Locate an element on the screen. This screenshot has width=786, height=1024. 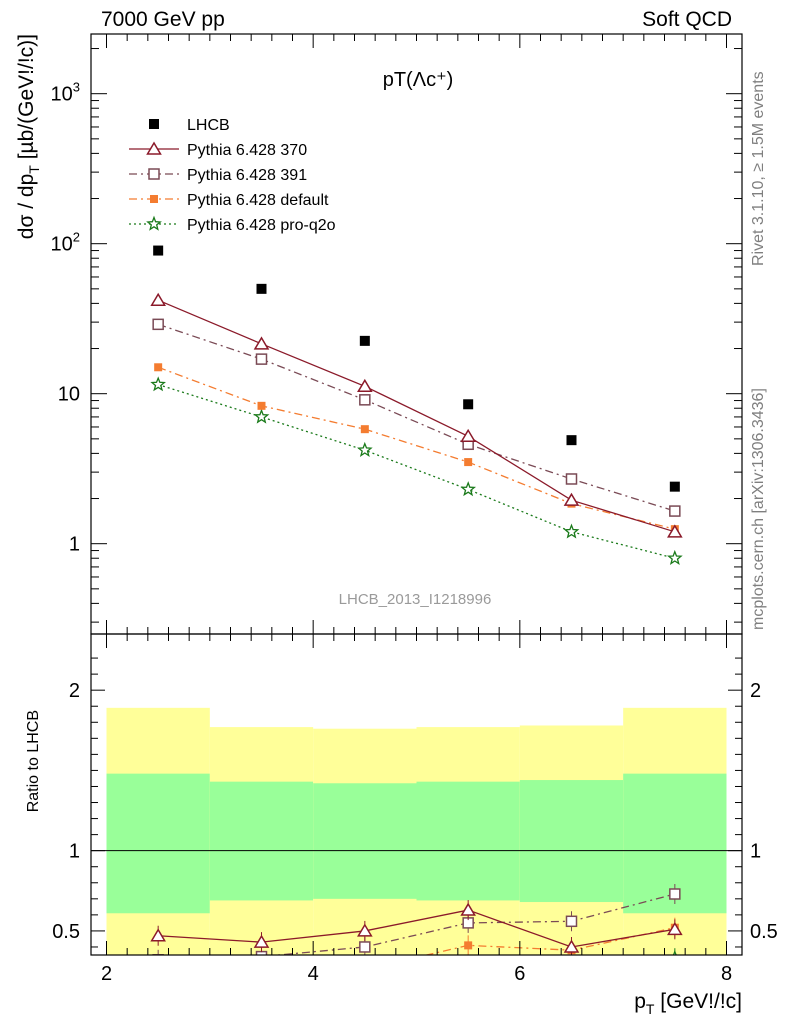
legend-entry: Pythia 6.428 default is located at coordinates (229, 200).